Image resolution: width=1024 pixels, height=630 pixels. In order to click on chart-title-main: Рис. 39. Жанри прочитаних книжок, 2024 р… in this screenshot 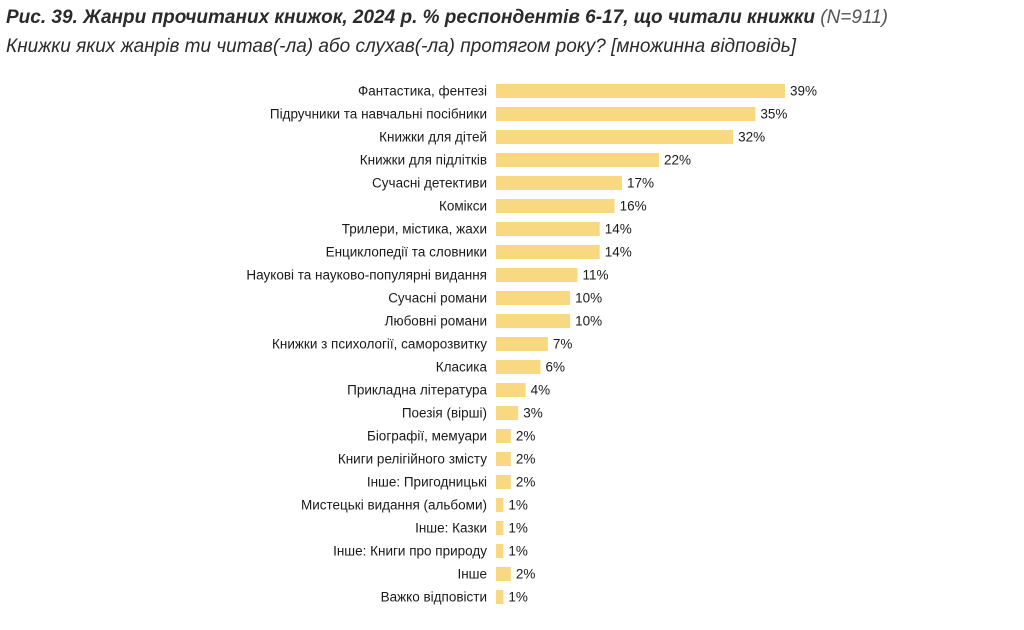, I will do `click(410, 17)`.